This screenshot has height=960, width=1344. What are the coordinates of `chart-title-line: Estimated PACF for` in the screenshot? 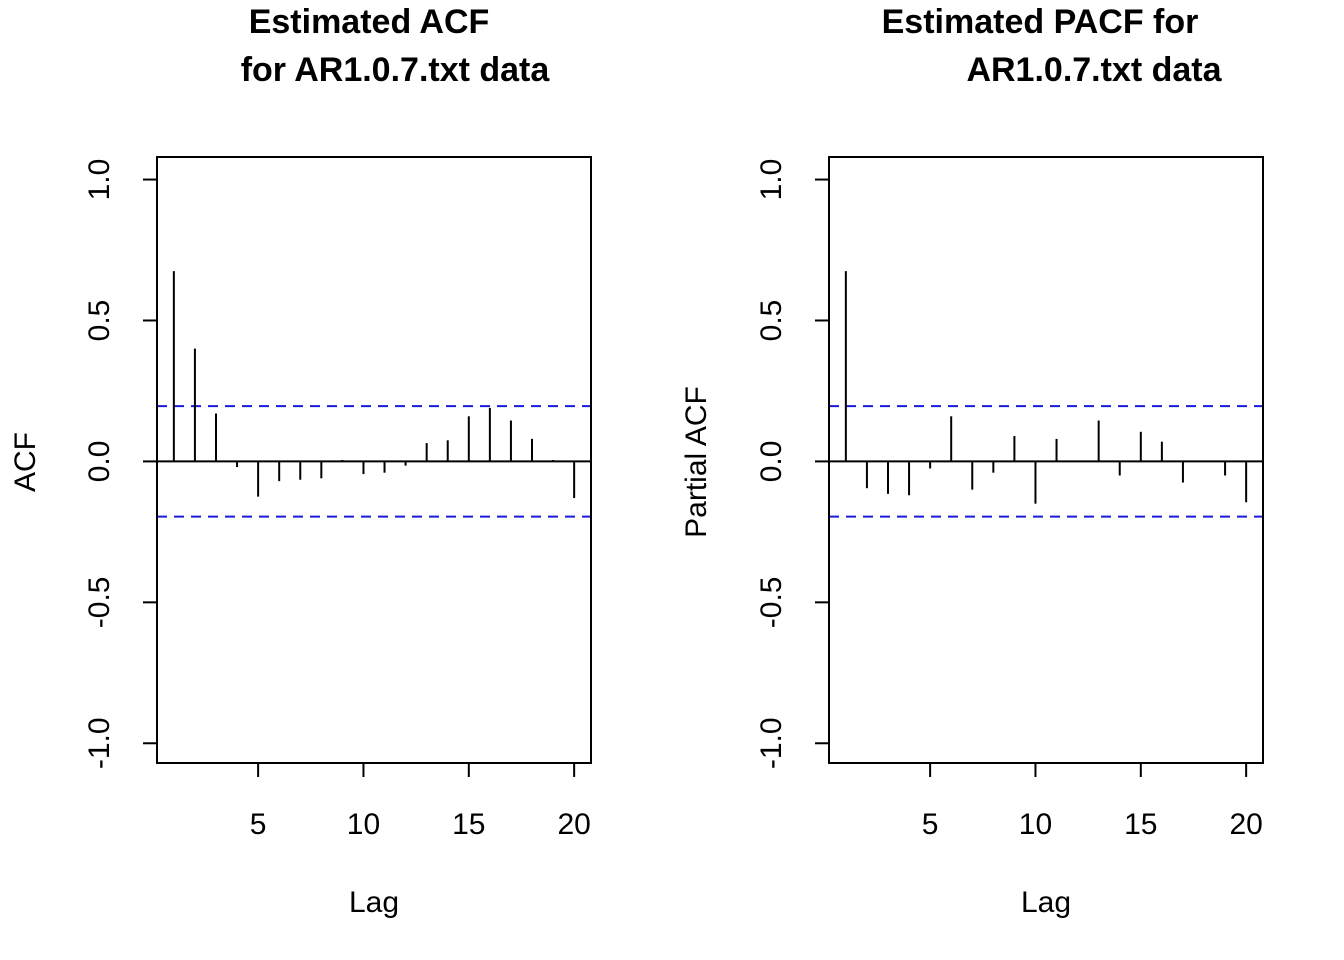 It's located at (1040, 22).